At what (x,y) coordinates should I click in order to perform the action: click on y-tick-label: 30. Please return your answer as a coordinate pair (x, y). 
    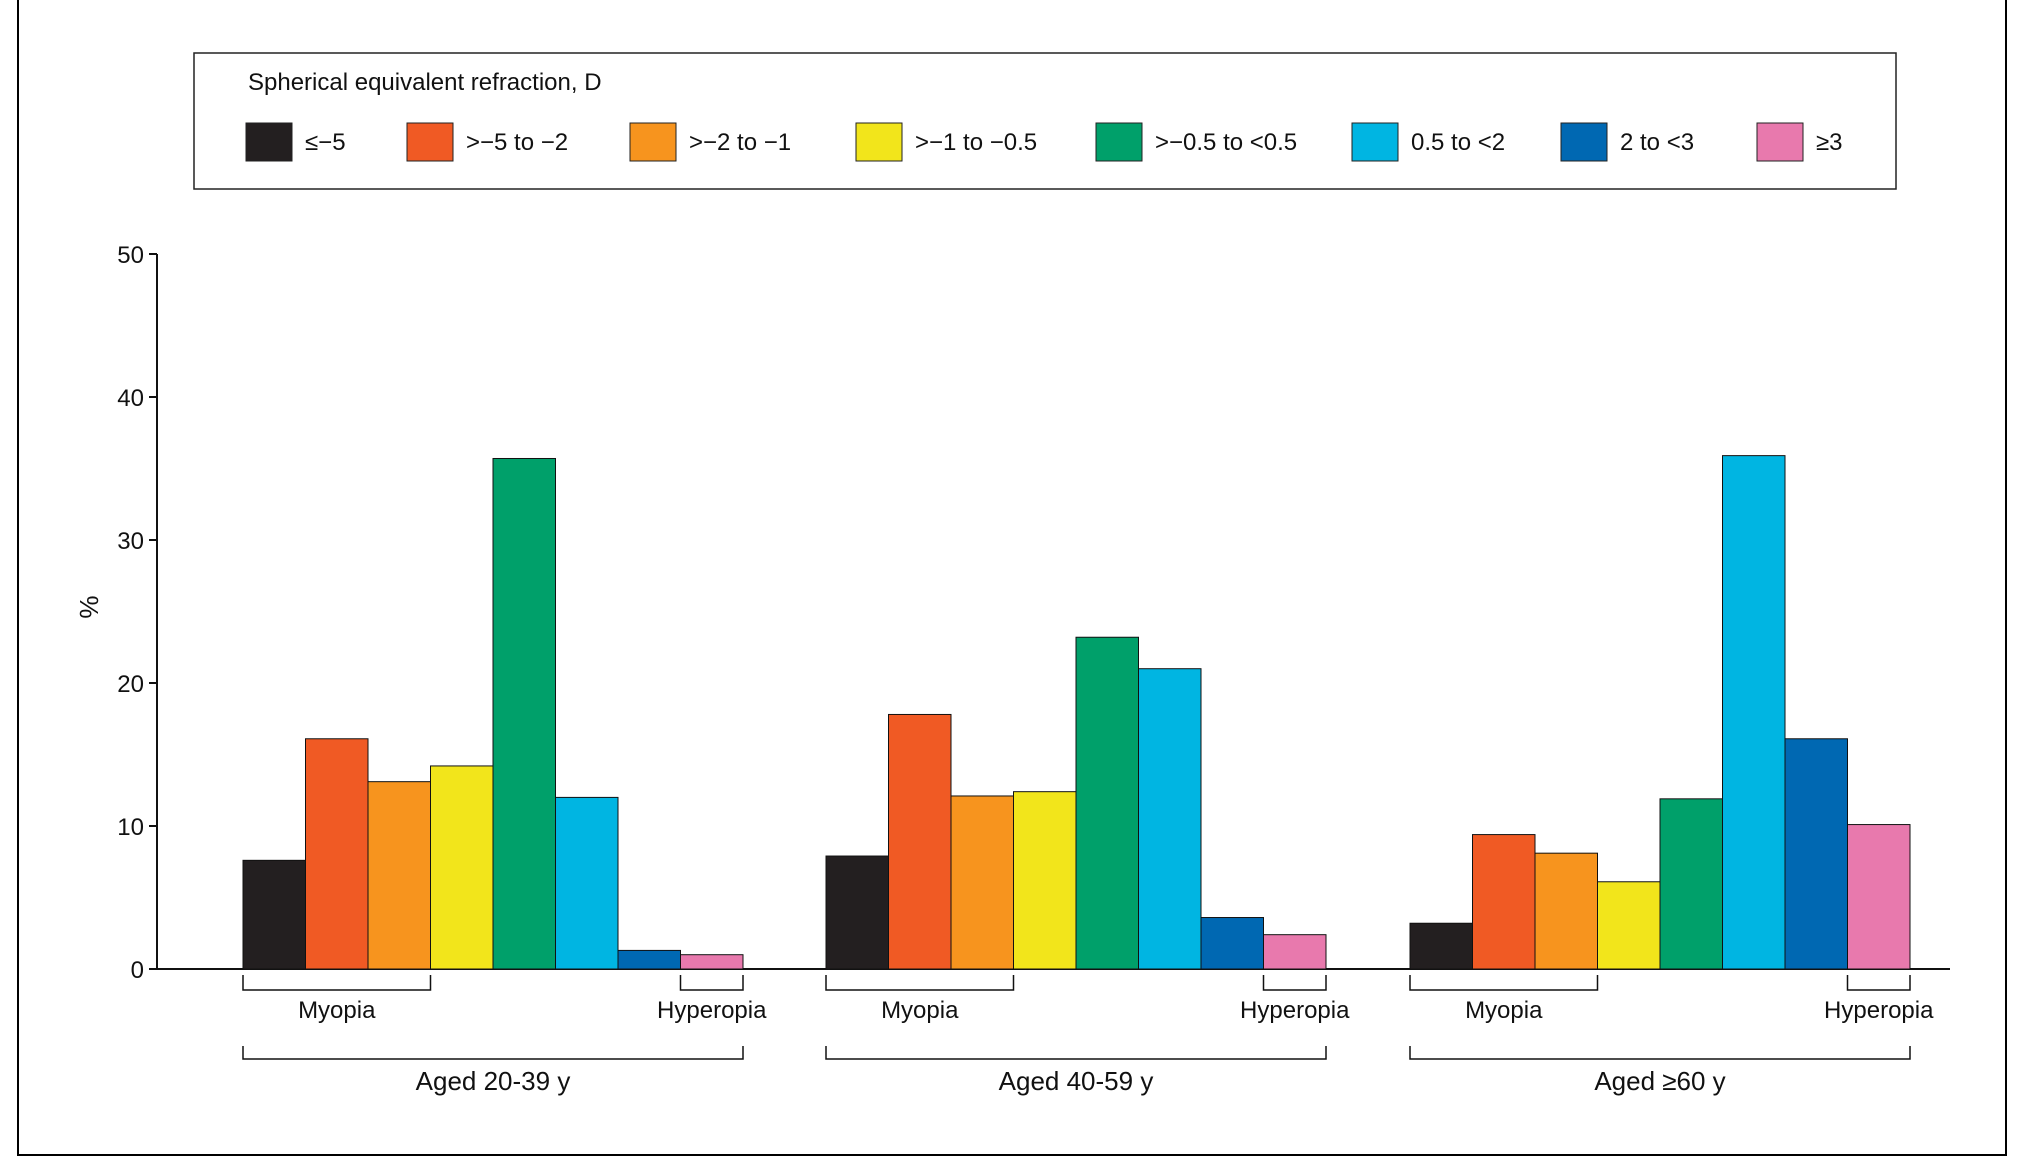
    Looking at the image, I should click on (130, 541).